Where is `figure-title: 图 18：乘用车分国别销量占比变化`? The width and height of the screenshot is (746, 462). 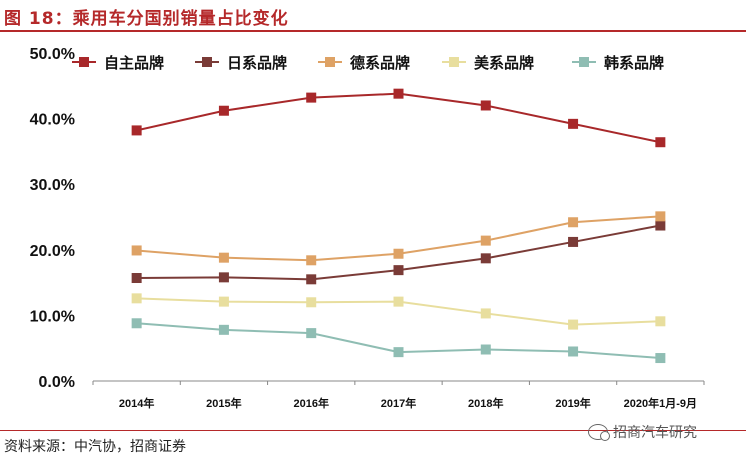 figure-title: 图 18：乘用车分国别销量占比变化 is located at coordinates (146, 19).